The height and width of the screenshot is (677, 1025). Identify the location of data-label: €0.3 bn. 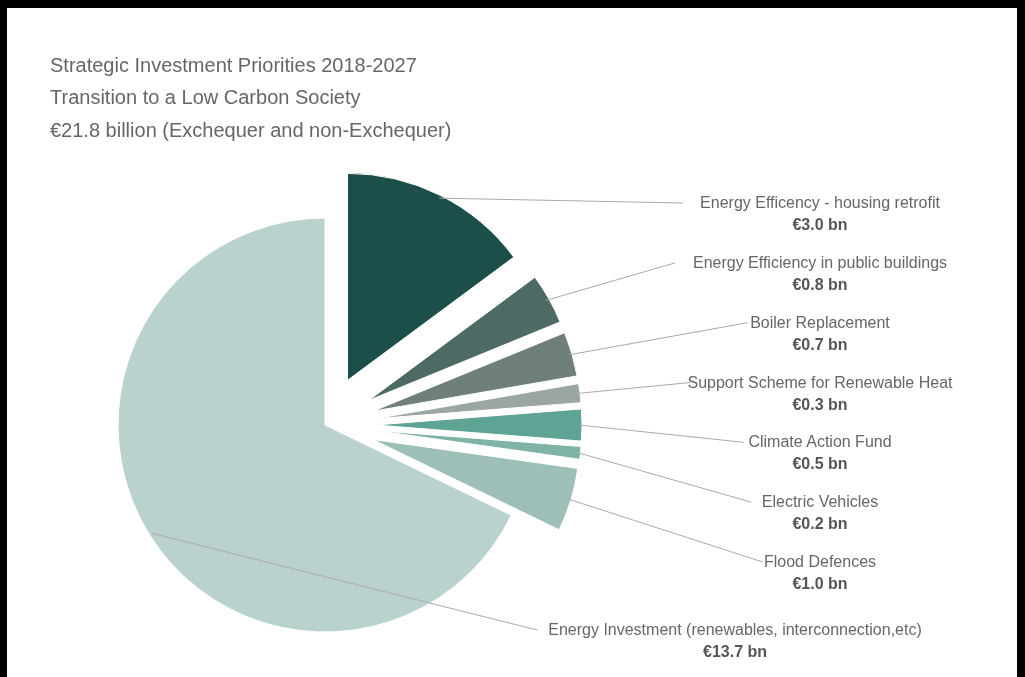
(820, 404).